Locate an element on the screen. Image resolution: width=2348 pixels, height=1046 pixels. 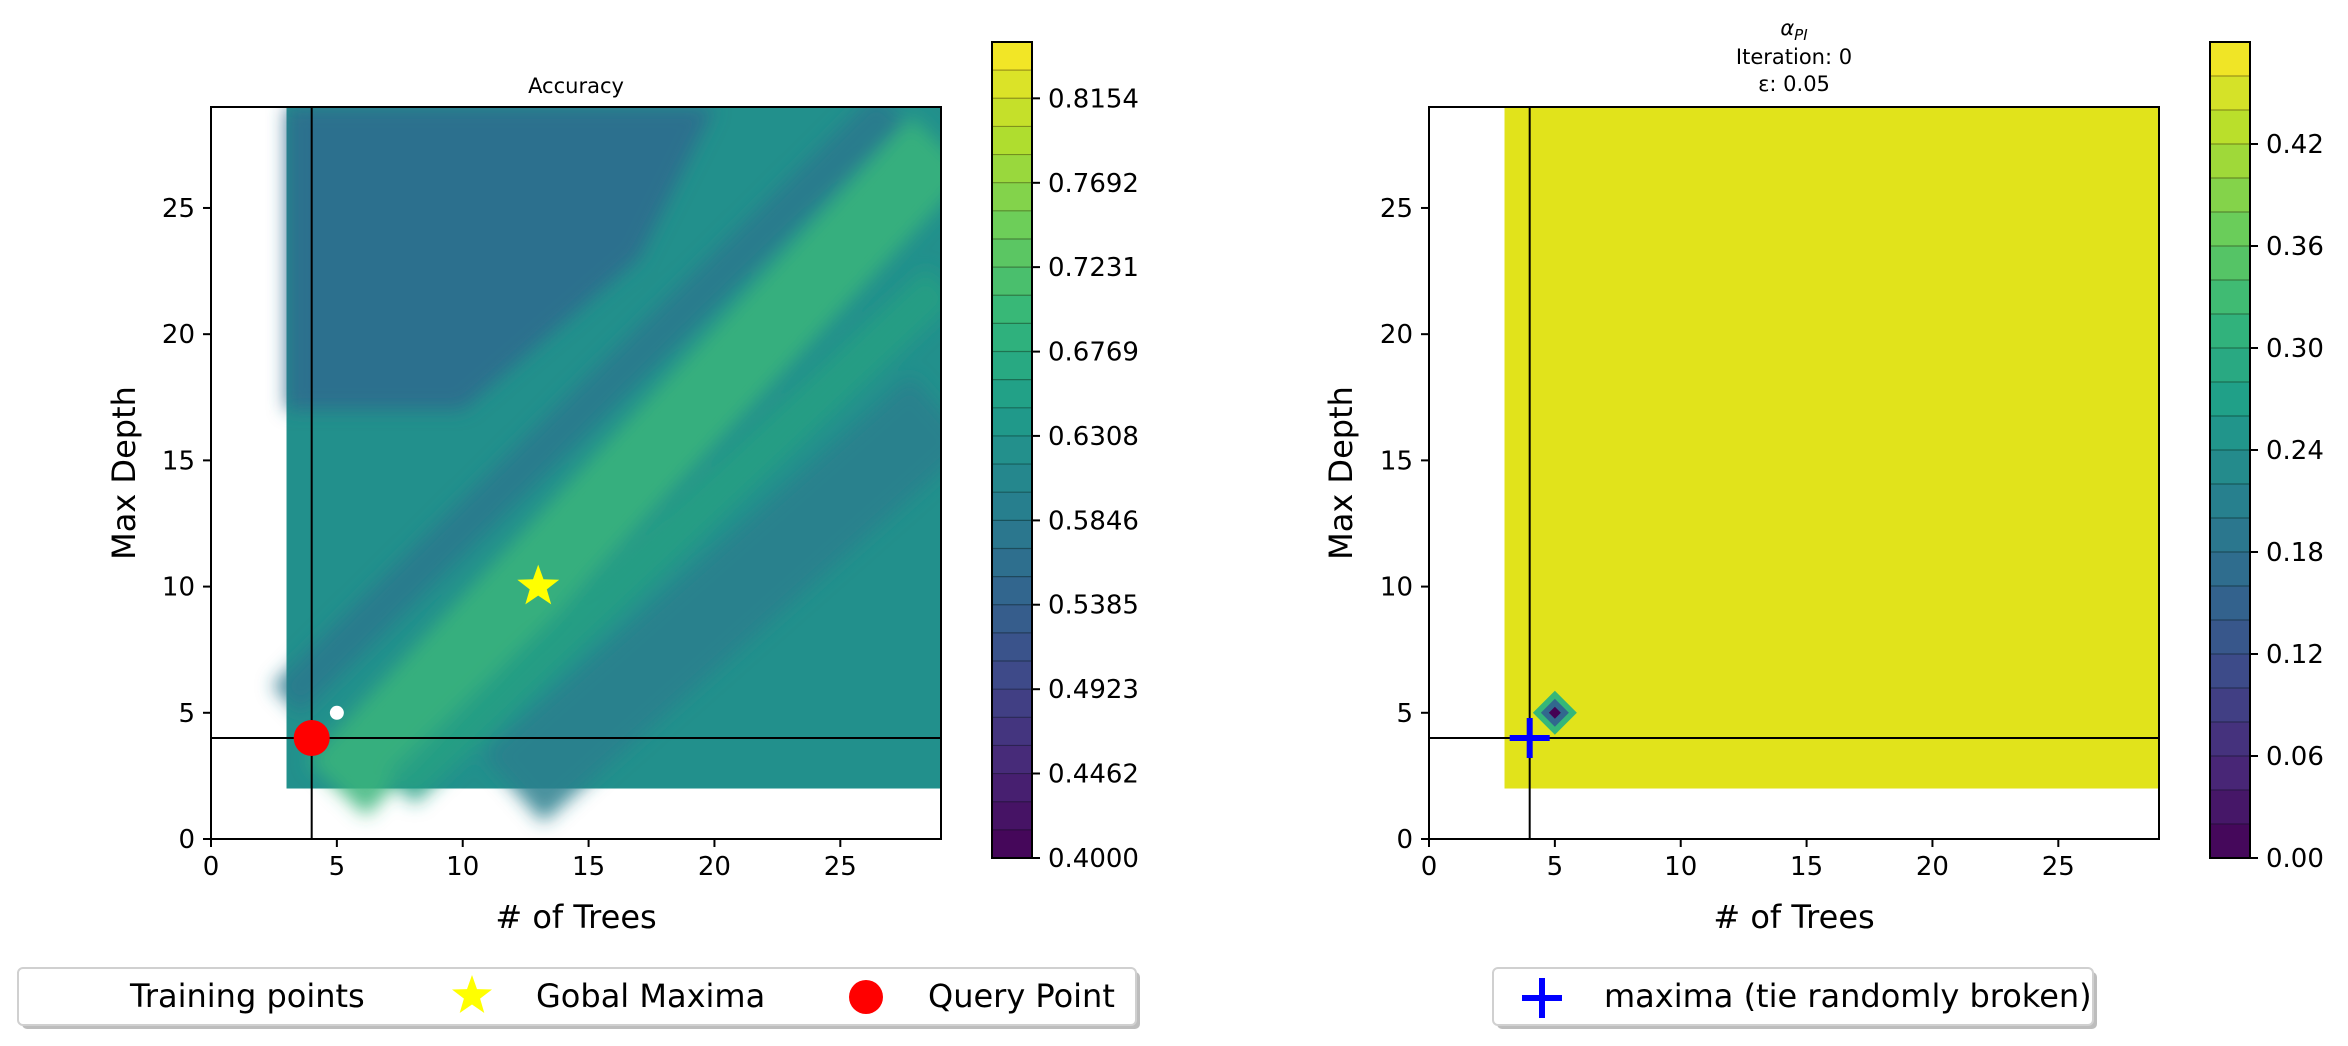
global-maxima-star is located at coordinates (538, 584).